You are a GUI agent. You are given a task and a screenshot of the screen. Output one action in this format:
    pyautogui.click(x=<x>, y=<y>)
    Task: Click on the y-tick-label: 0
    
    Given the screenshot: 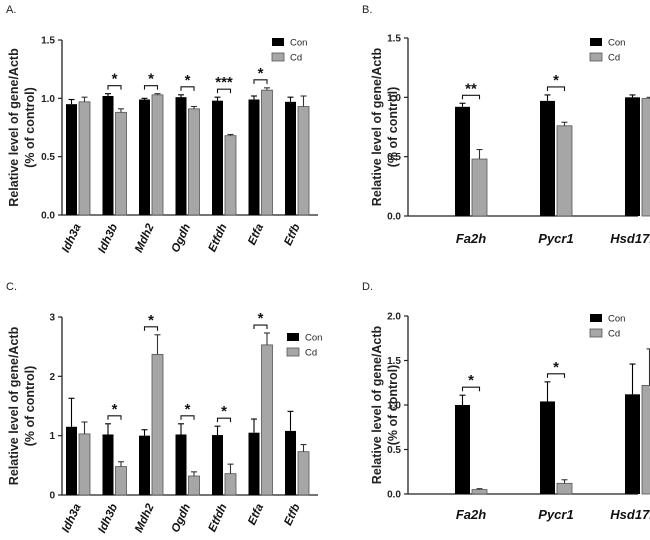 What is the action you would take?
    pyautogui.click(x=52, y=496)
    